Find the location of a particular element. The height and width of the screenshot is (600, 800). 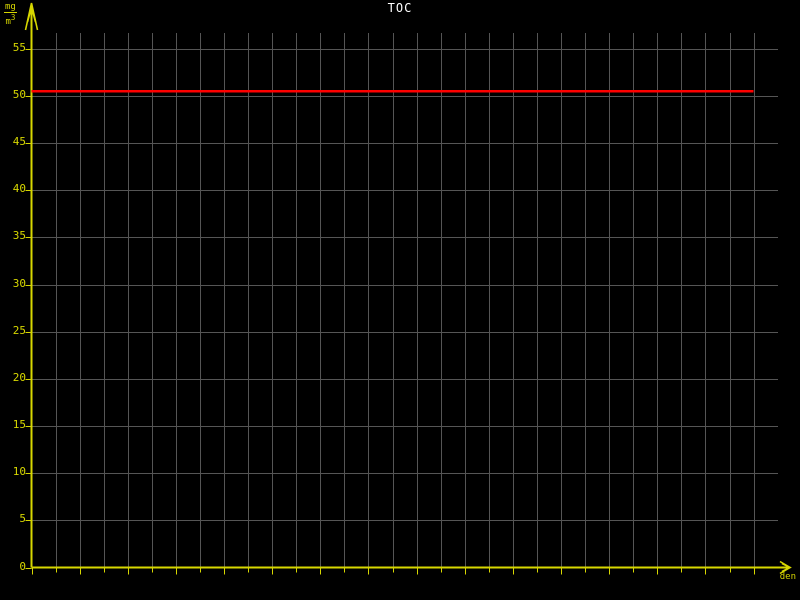

y-axis-tick-label: 50 is located at coordinates (19, 94).